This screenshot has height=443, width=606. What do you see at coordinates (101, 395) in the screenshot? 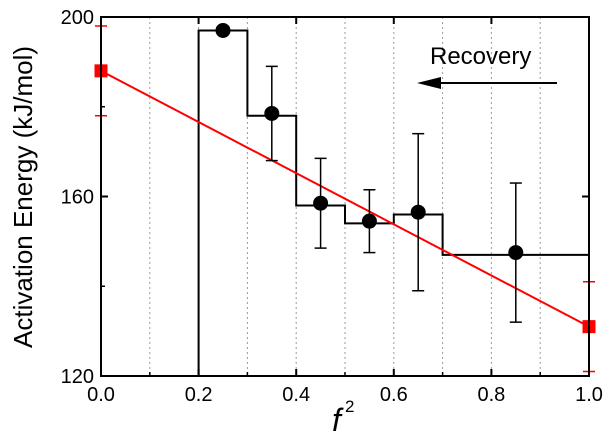
I see `x-tick-label: 0.0` at bounding box center [101, 395].